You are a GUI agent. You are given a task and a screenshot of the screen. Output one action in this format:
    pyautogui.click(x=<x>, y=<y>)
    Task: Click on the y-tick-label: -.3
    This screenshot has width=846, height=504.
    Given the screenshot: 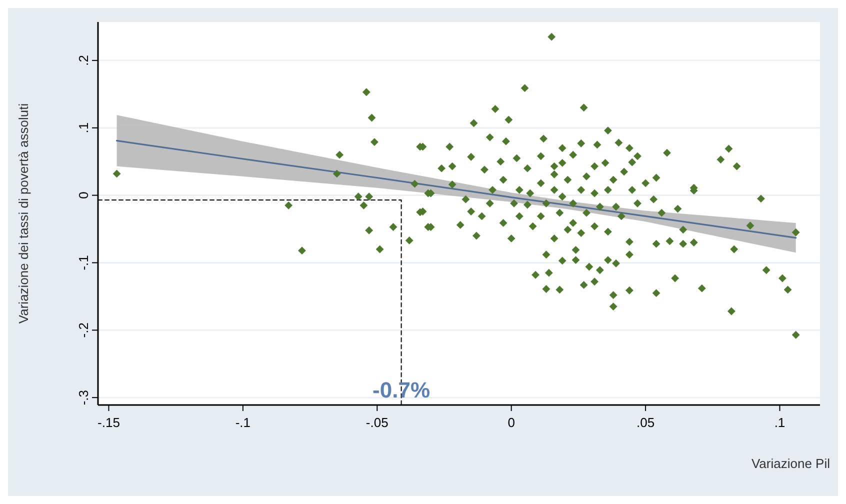 What is the action you would take?
    pyautogui.click(x=83, y=398)
    